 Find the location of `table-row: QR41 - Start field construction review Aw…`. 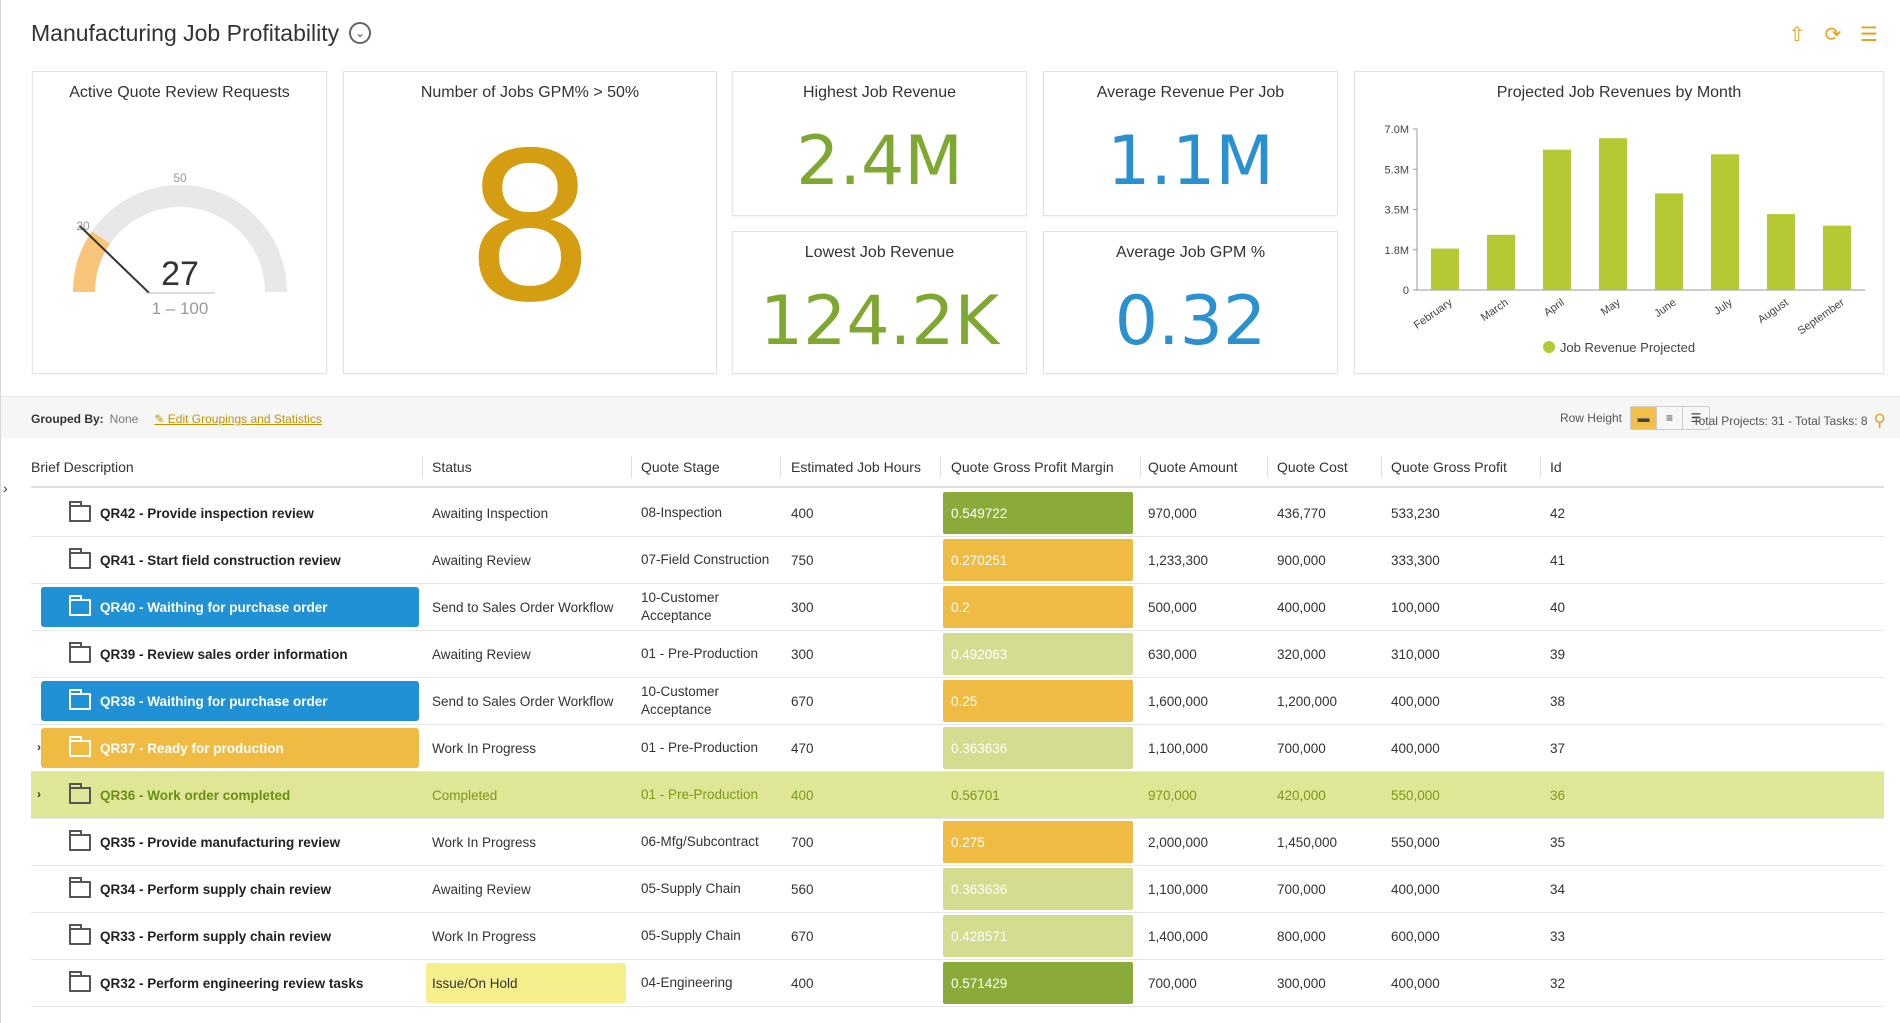

table-row: QR41 - Start field construction review Aw… is located at coordinates (957, 560).